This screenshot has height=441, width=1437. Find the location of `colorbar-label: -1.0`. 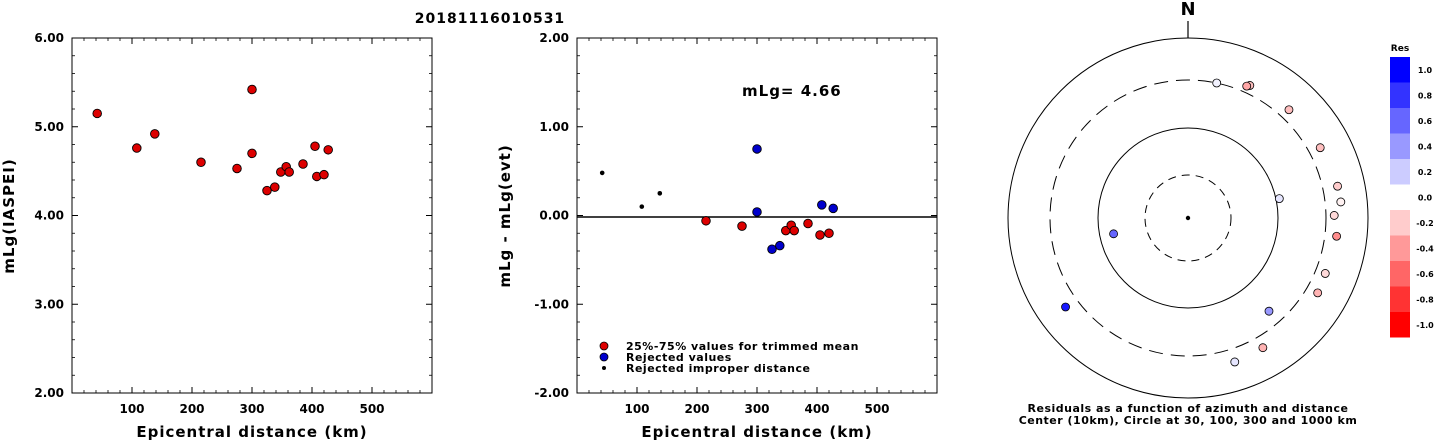

colorbar-label: -1.0 is located at coordinates (1425, 325).